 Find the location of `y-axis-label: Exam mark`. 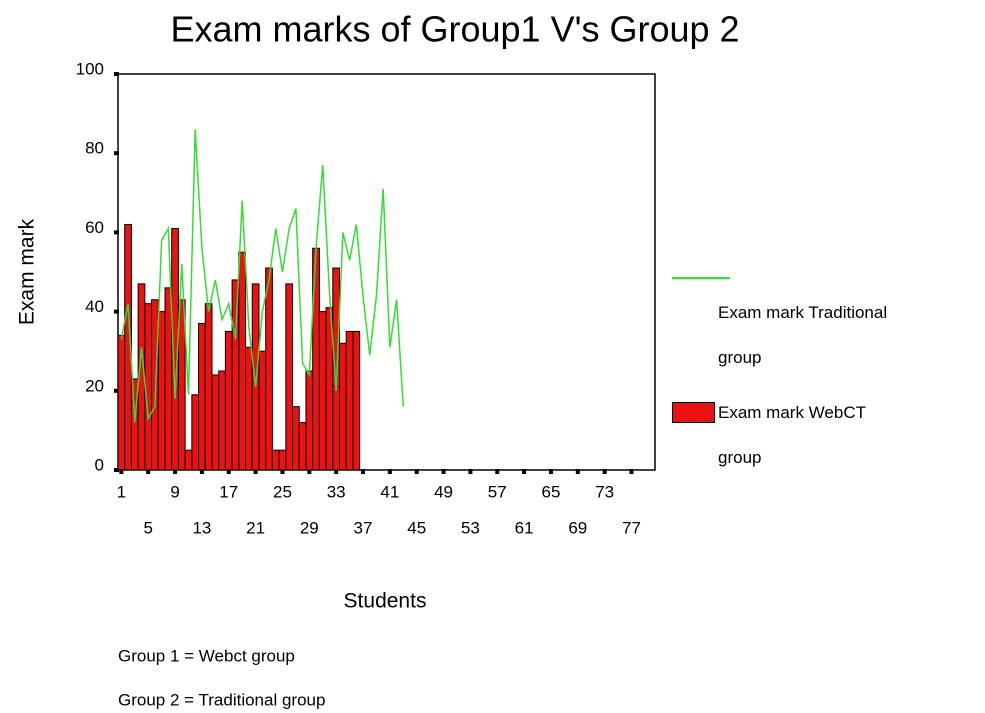

y-axis-label: Exam mark is located at coordinates (27, 271).